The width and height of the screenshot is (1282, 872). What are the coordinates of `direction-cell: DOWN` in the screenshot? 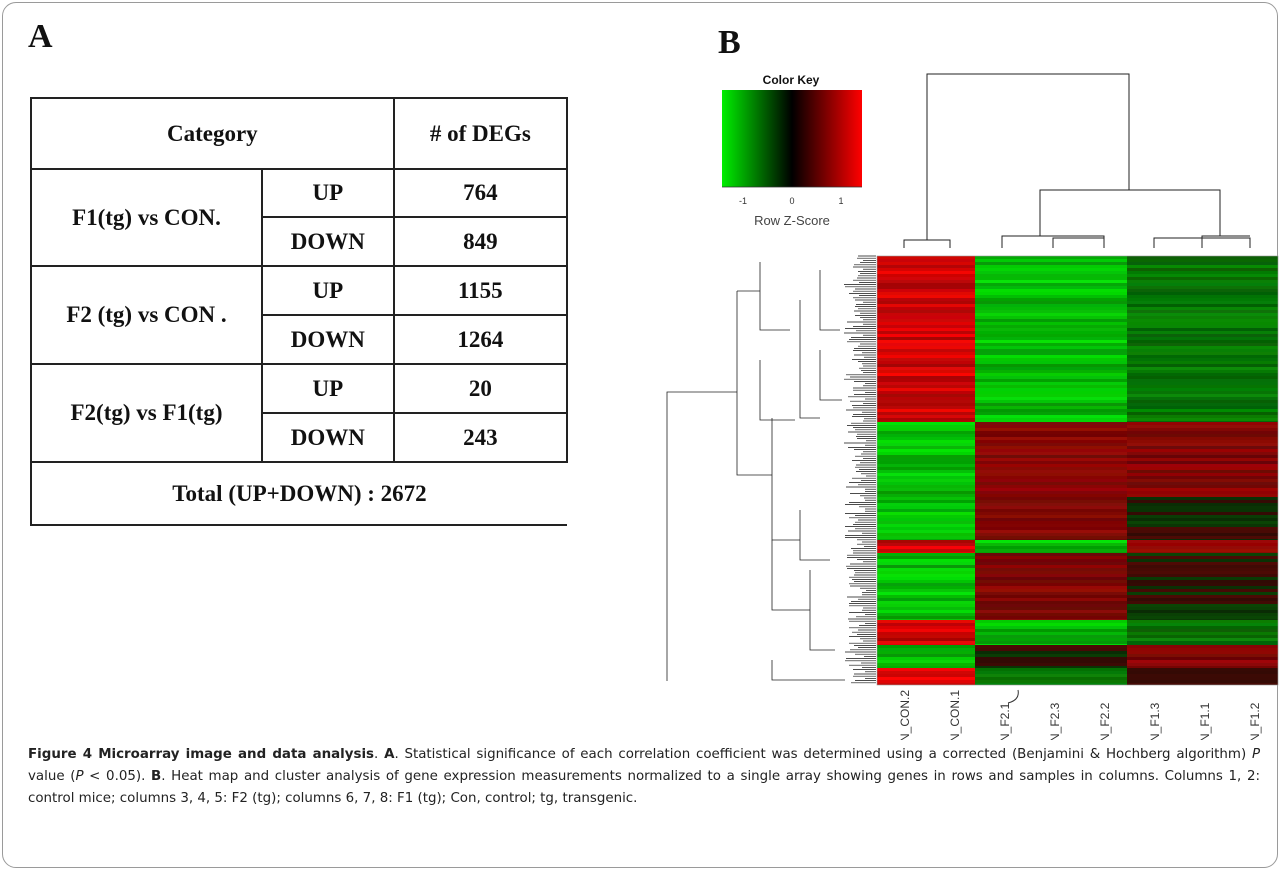 It's located at (327, 339).